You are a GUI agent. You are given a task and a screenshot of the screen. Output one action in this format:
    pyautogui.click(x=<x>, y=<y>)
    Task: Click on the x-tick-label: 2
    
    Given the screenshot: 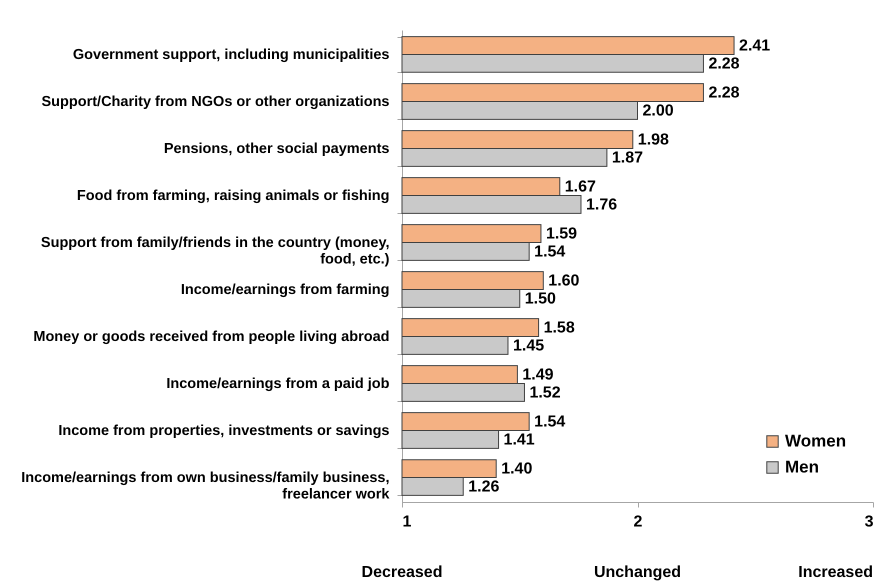 What is the action you would take?
    pyautogui.click(x=638, y=522)
    